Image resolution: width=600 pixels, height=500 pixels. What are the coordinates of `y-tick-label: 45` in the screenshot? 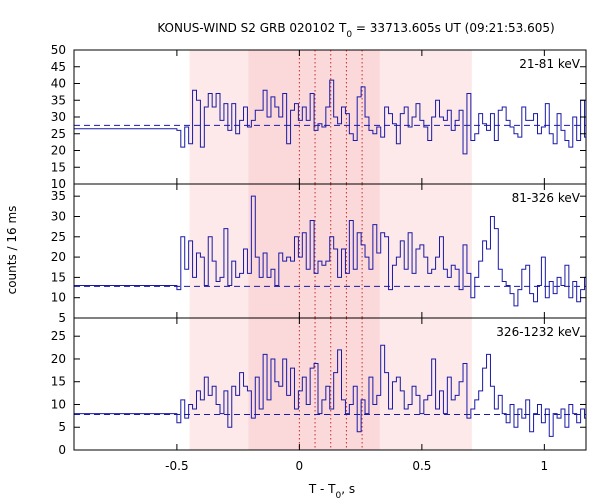 It's located at (58, 67).